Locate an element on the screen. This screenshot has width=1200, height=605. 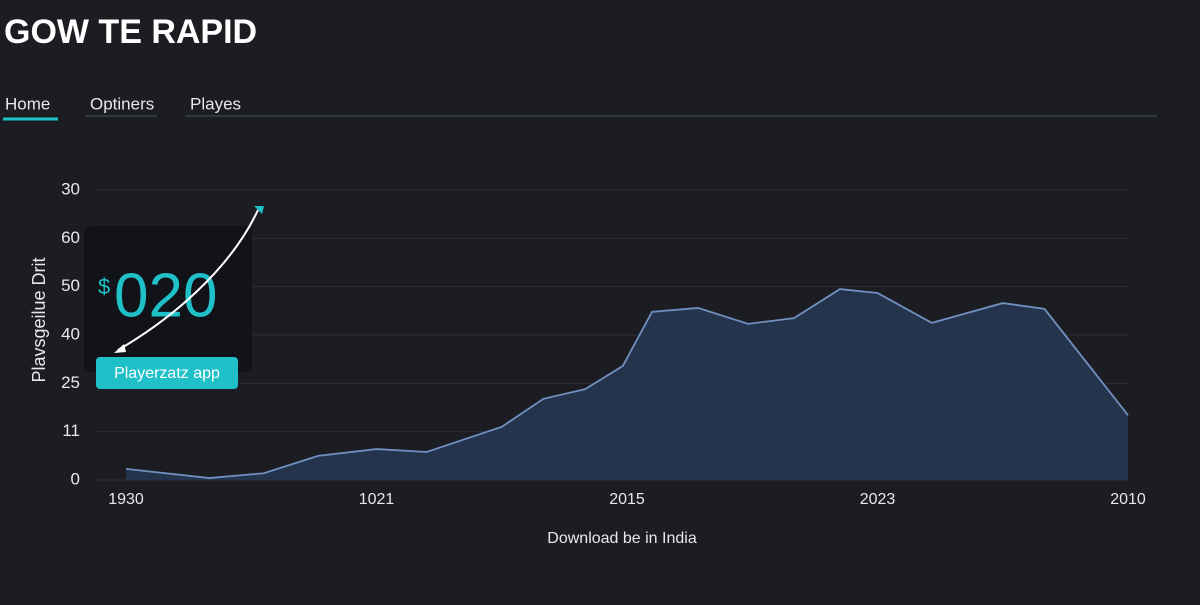
x-tick-label: 2015 is located at coordinates (627, 499).